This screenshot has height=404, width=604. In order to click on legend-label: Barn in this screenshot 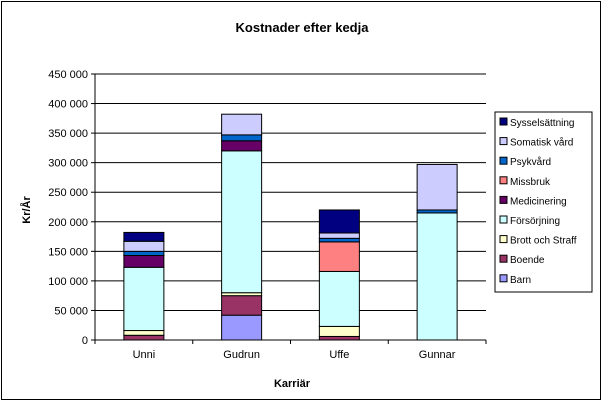, I will do `click(520, 280)`.